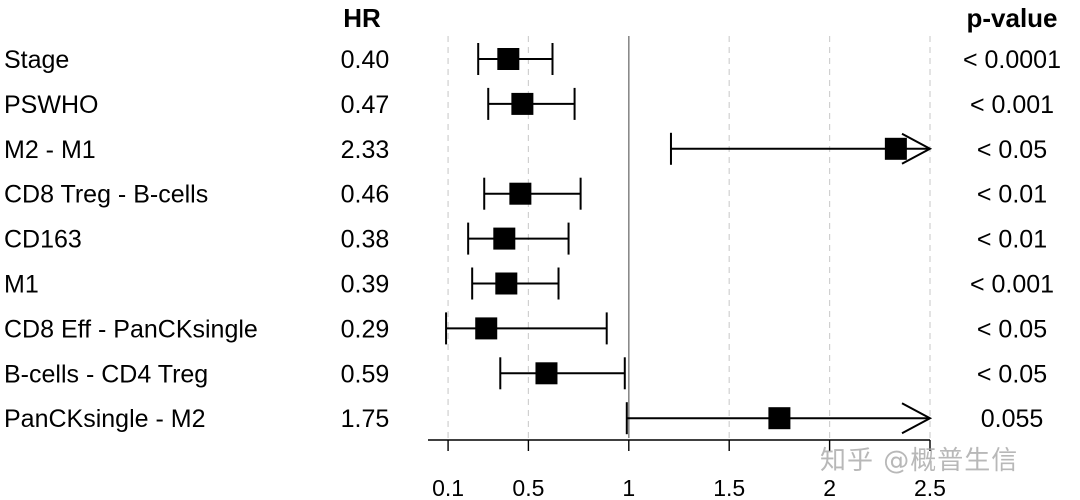 The image size is (1080, 500). What do you see at coordinates (365, 419) in the screenshot?
I see `row-hr-value: 1.75` at bounding box center [365, 419].